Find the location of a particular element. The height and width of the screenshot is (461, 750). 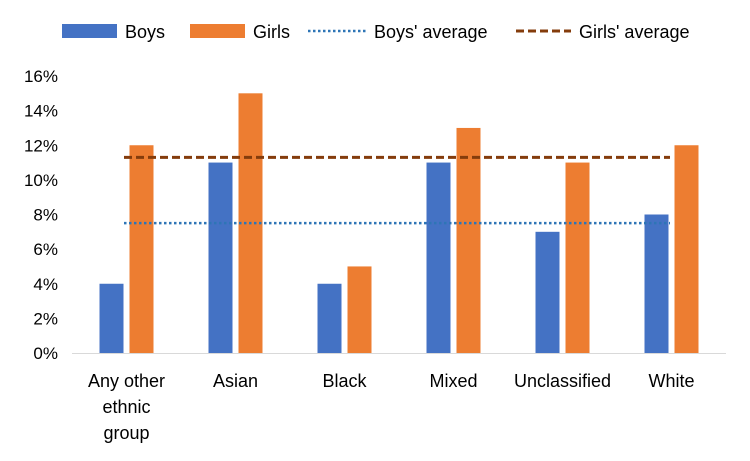

x-category-label: Unclassified is located at coordinates (562, 381).